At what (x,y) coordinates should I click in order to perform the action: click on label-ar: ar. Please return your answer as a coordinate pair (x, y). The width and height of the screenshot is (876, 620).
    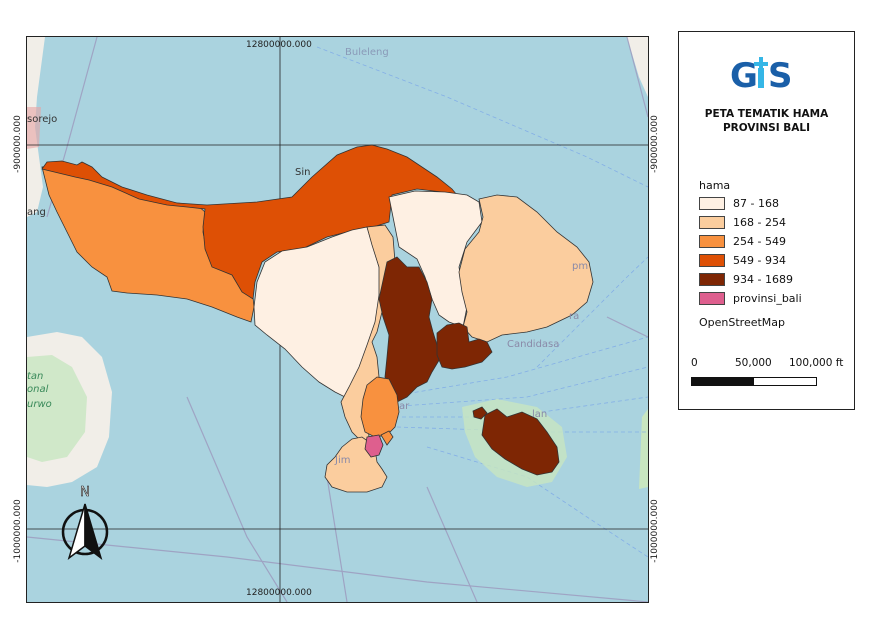
    Looking at the image, I should click on (404, 406).